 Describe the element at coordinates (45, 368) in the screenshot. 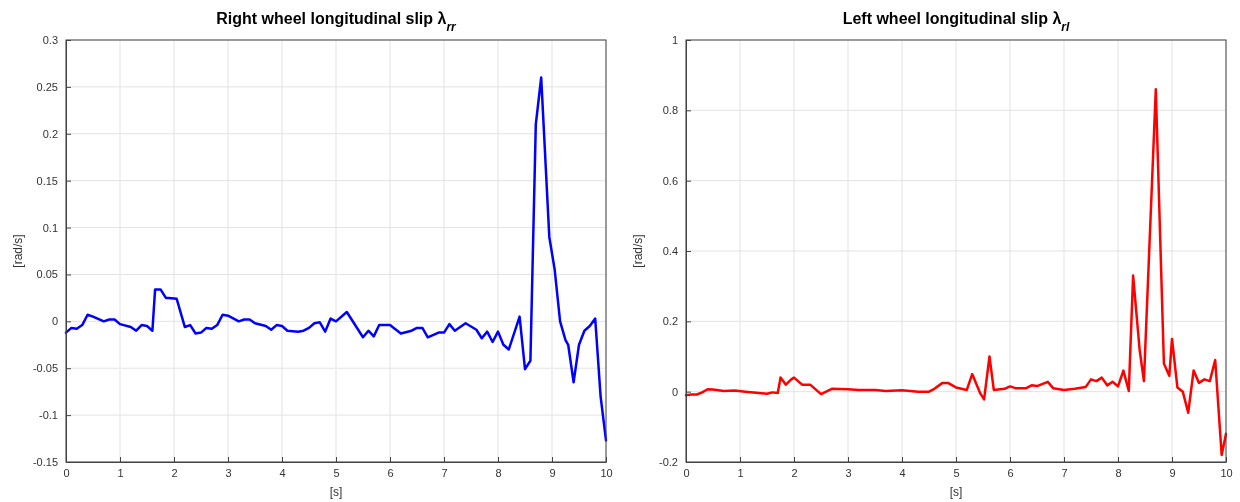

I see `y-tick-label: -0.05` at that location.